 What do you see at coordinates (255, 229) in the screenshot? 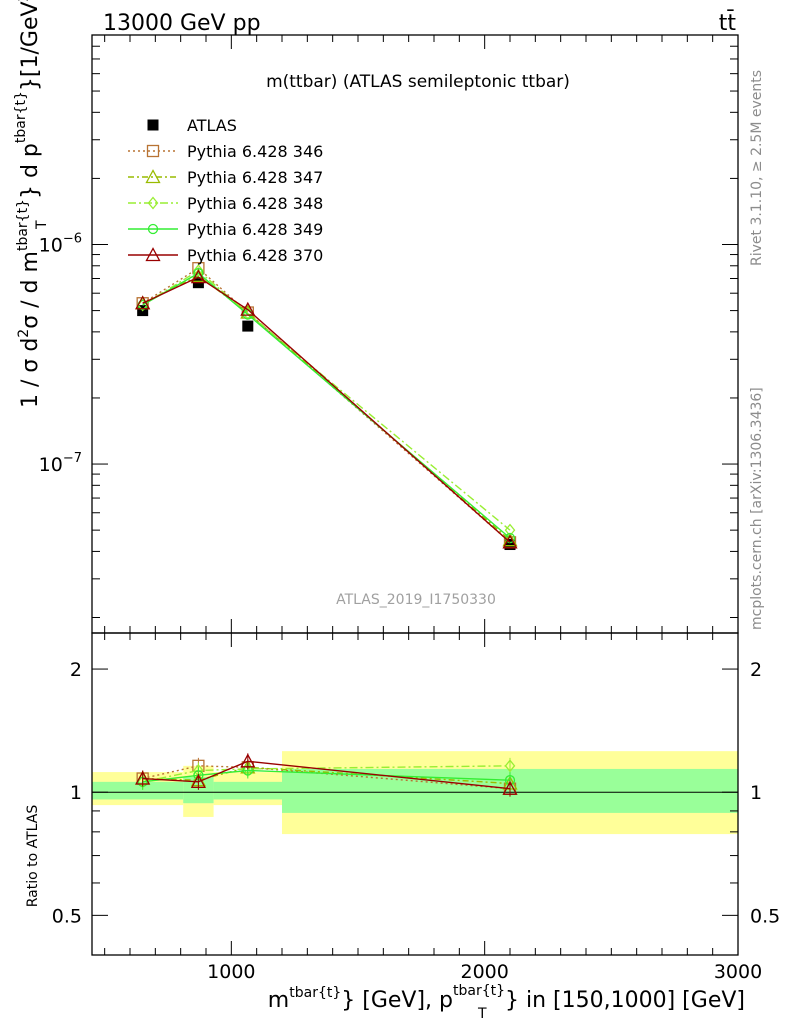
I see `legend-label: Pythia 6.428 349` at bounding box center [255, 229].